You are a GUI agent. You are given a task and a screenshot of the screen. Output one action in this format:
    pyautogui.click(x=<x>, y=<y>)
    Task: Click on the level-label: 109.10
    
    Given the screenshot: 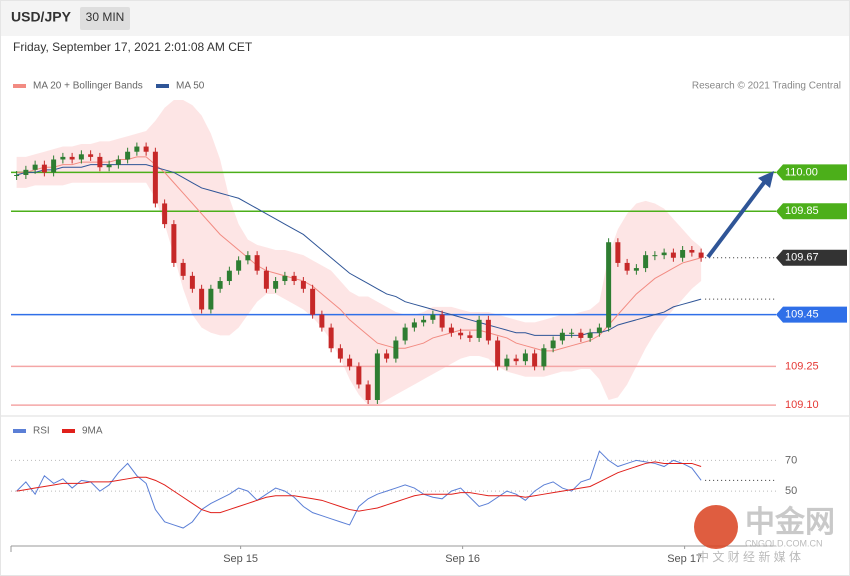 What is the action you would take?
    pyautogui.click(x=802, y=405)
    